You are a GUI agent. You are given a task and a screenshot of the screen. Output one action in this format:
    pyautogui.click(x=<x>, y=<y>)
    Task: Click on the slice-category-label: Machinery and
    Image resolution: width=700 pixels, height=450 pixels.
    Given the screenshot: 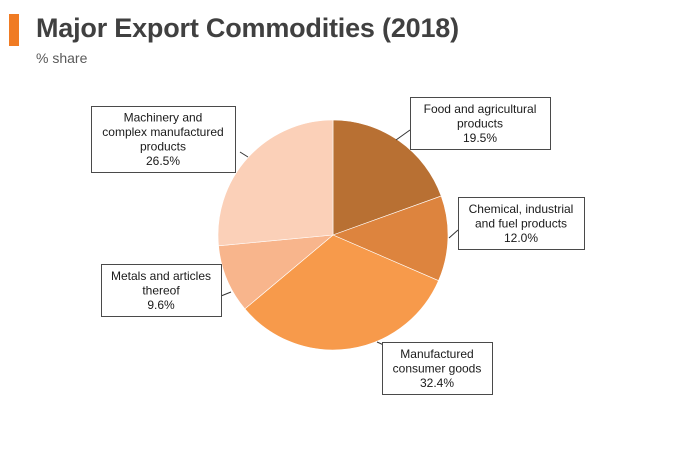 What is the action you would take?
    pyautogui.click(x=163, y=118)
    